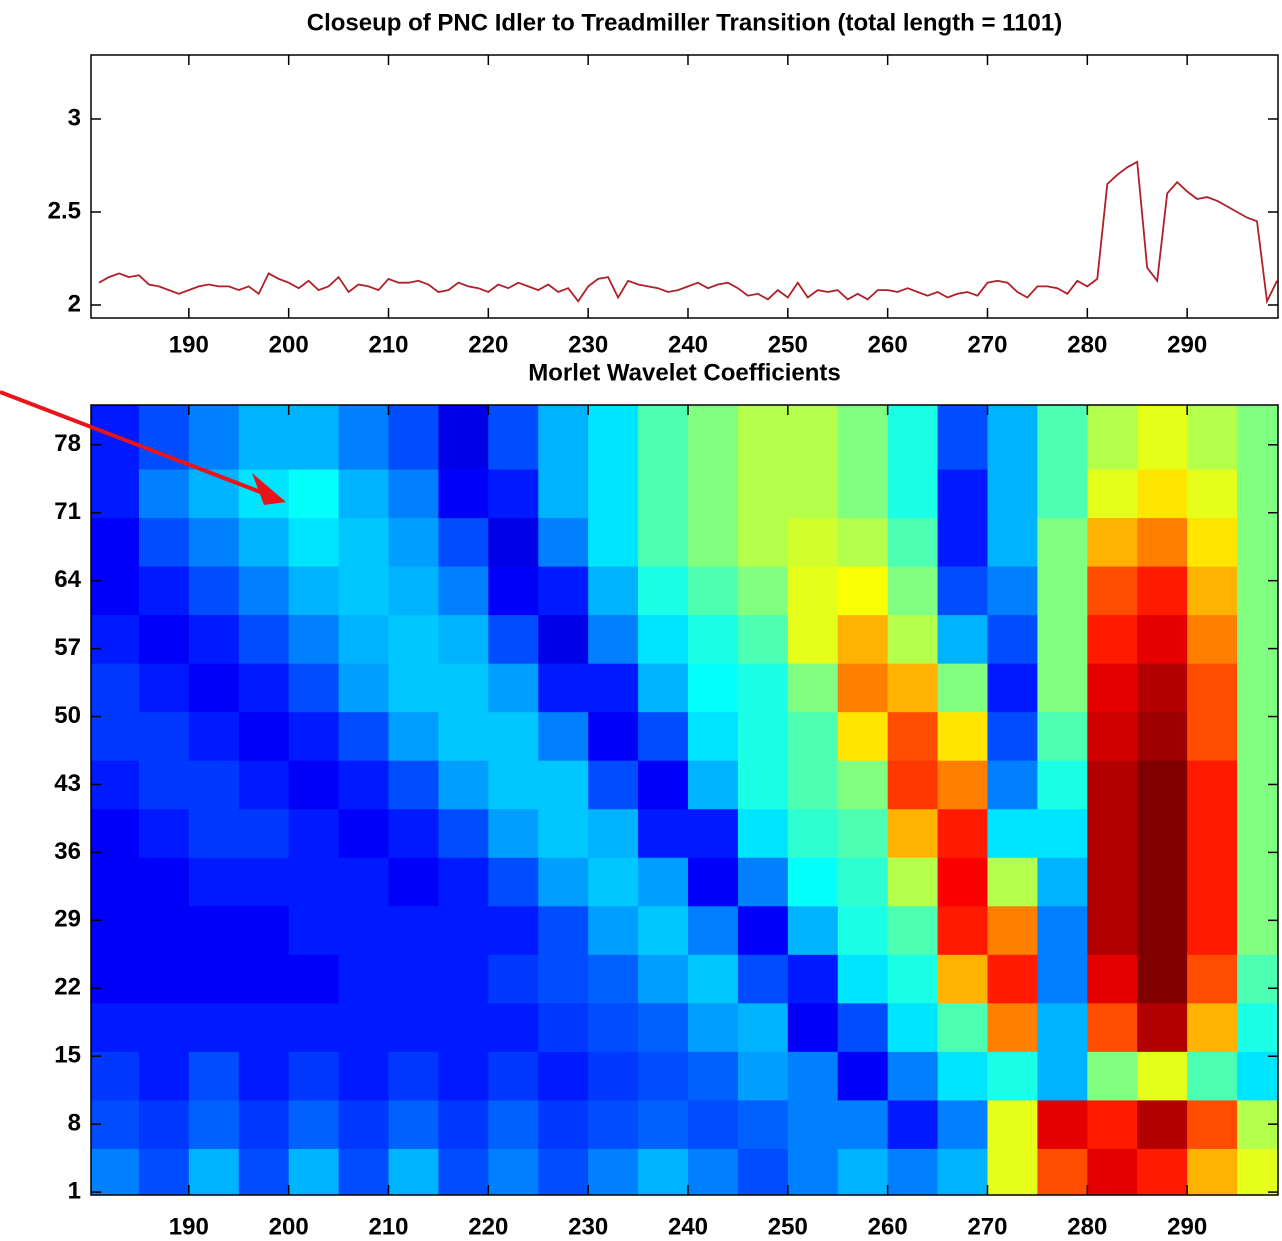  I want to click on x-tick-label: 280, so click(1087, 344).